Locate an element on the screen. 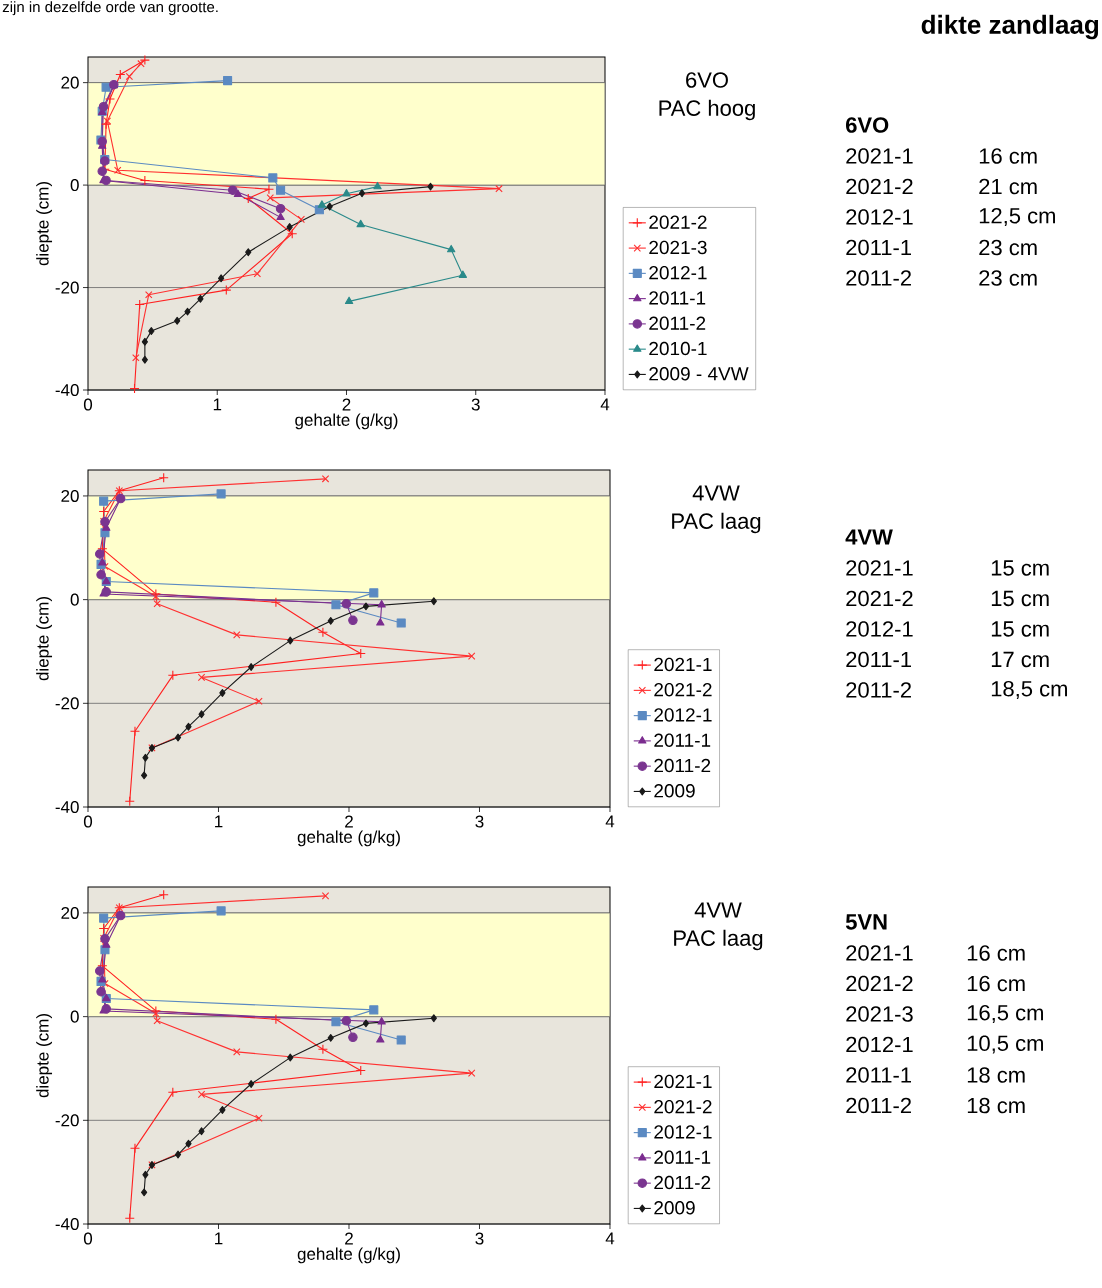  legend-label: 2021-3 is located at coordinates (678, 247).